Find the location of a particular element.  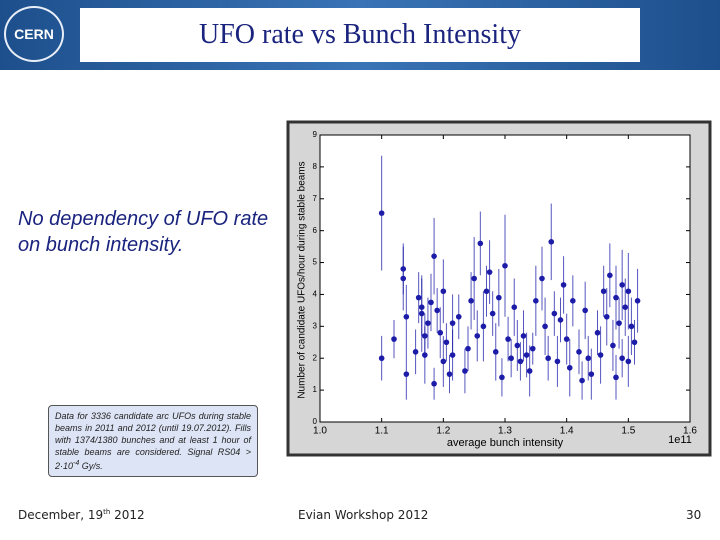

x-tick-label: 1.2 is located at coordinates (443, 431).